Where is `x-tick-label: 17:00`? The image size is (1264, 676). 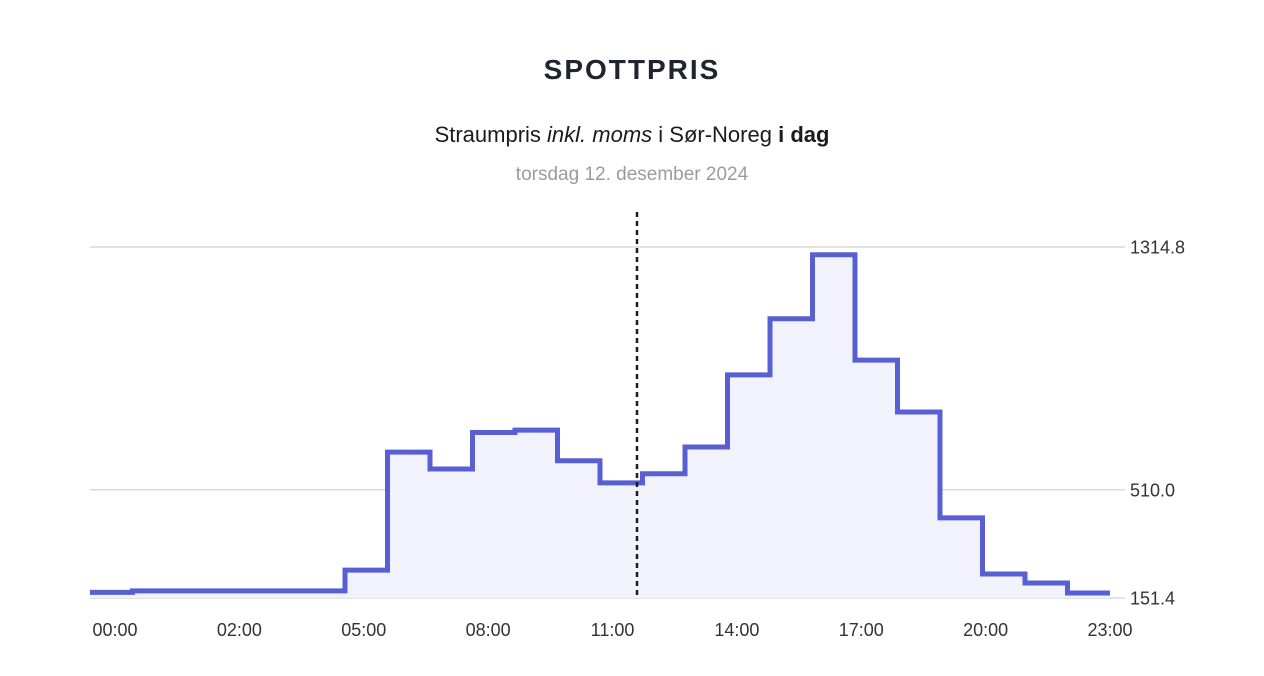 x-tick-label: 17:00 is located at coordinates (861, 630).